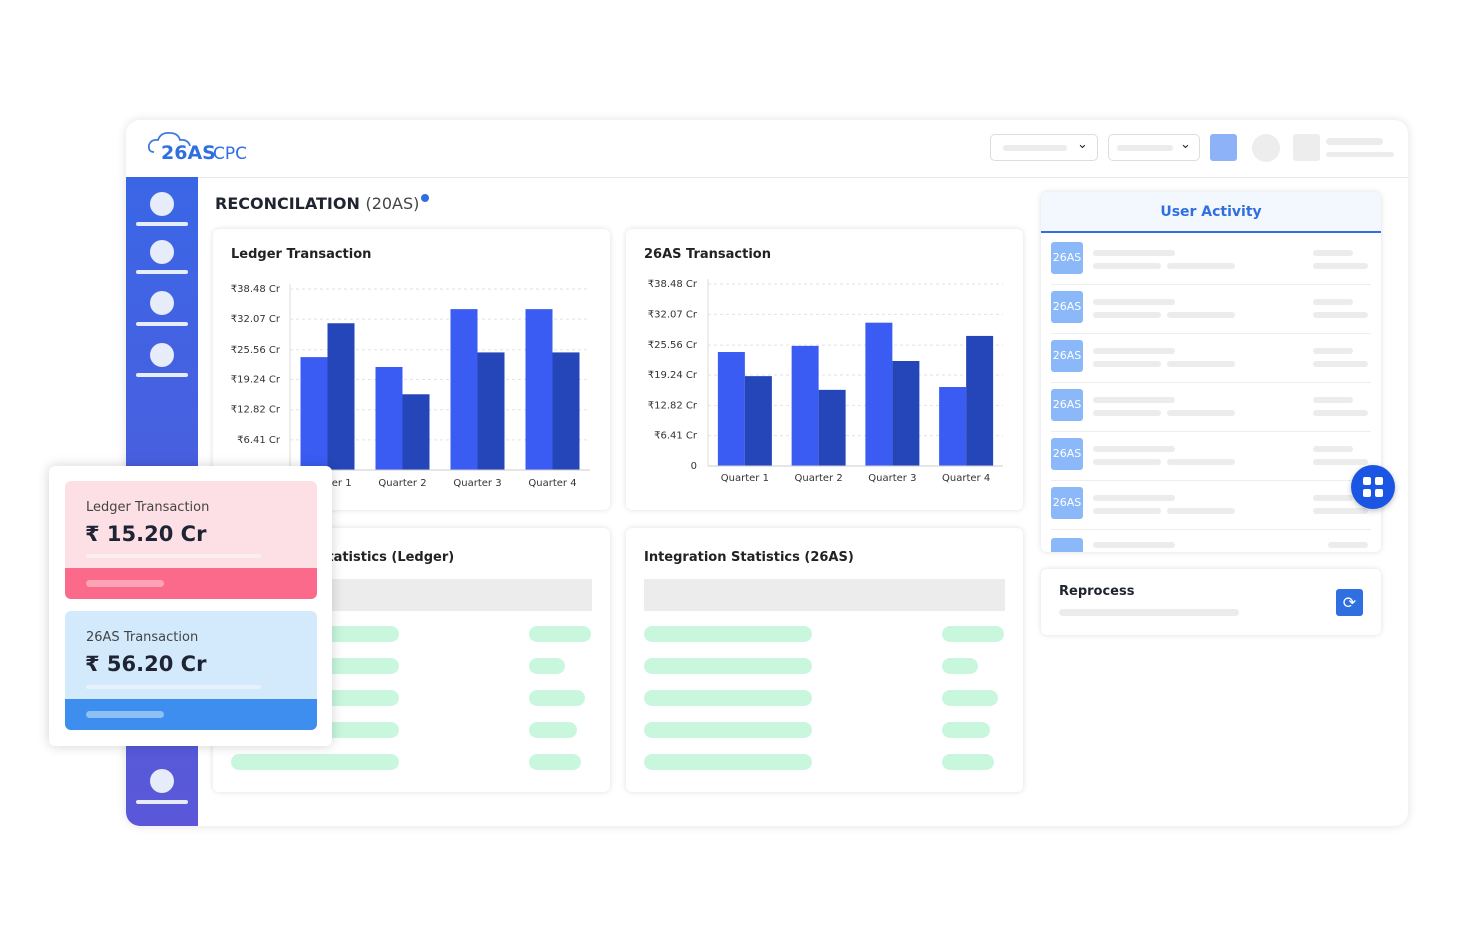  What do you see at coordinates (425, 198) in the screenshot?
I see `info-icon` at bounding box center [425, 198].